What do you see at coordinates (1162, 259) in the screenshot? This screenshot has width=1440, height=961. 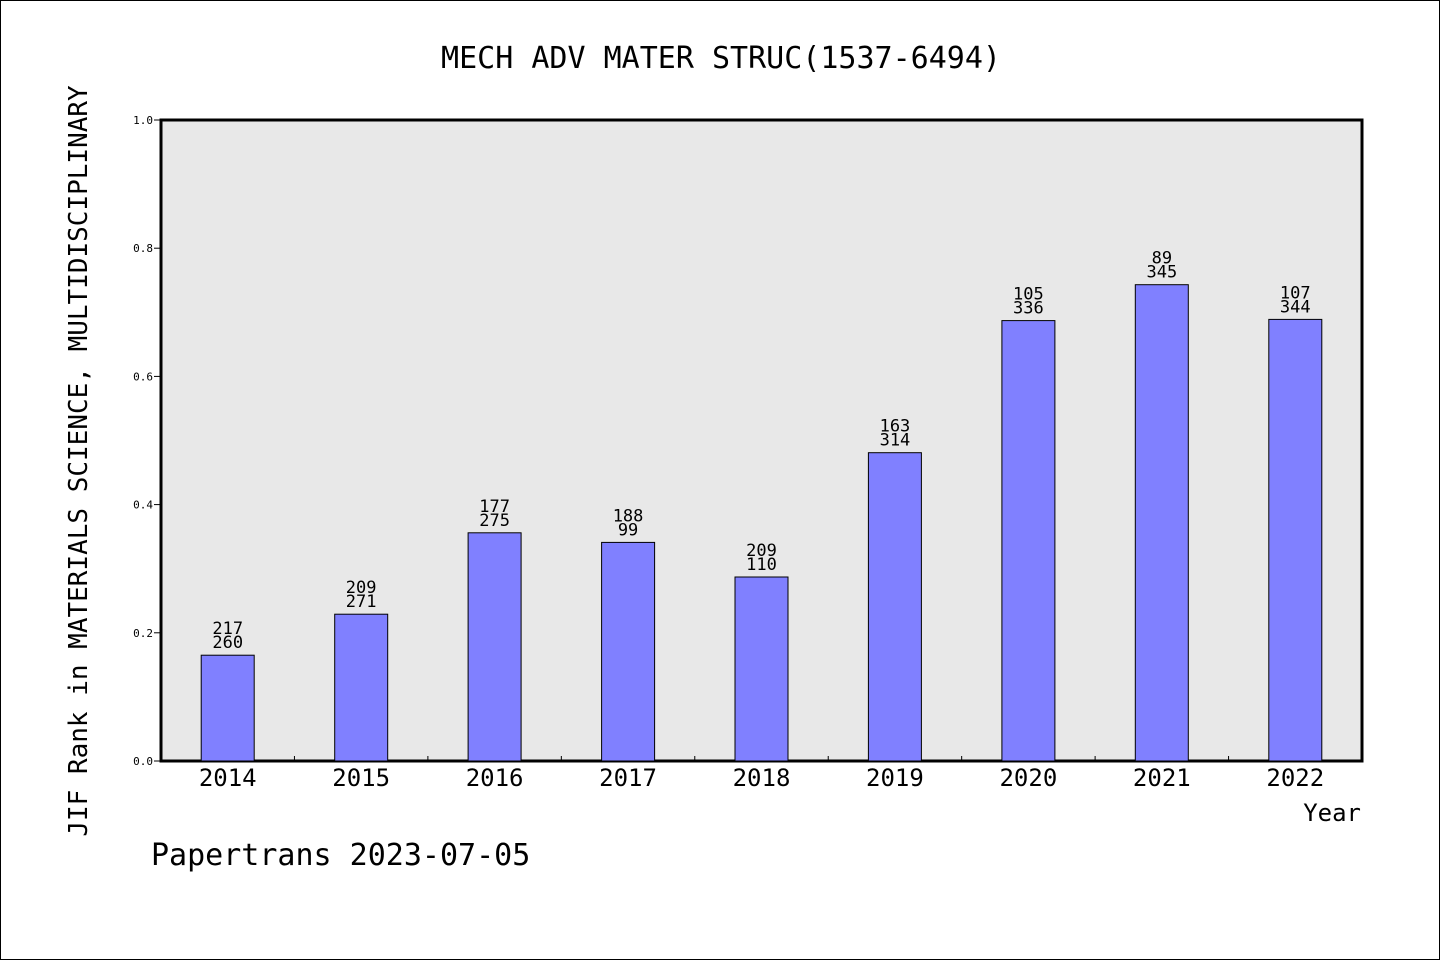 I see `bar-label-top-2021: 89` at bounding box center [1162, 259].